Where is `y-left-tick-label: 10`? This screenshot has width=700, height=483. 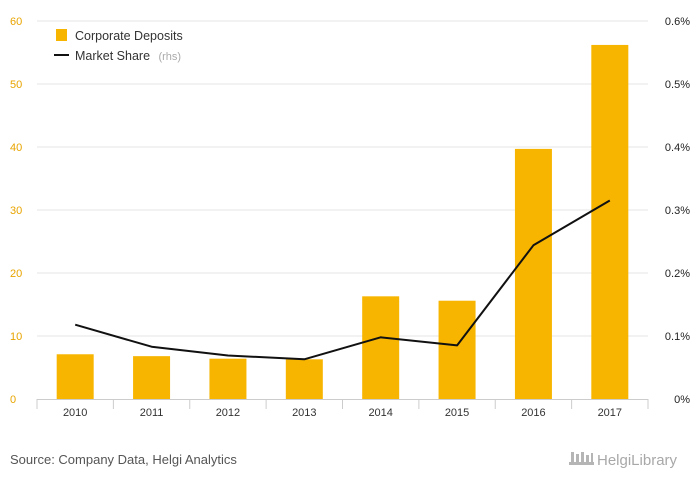 y-left-tick-label: 10 is located at coordinates (16, 337).